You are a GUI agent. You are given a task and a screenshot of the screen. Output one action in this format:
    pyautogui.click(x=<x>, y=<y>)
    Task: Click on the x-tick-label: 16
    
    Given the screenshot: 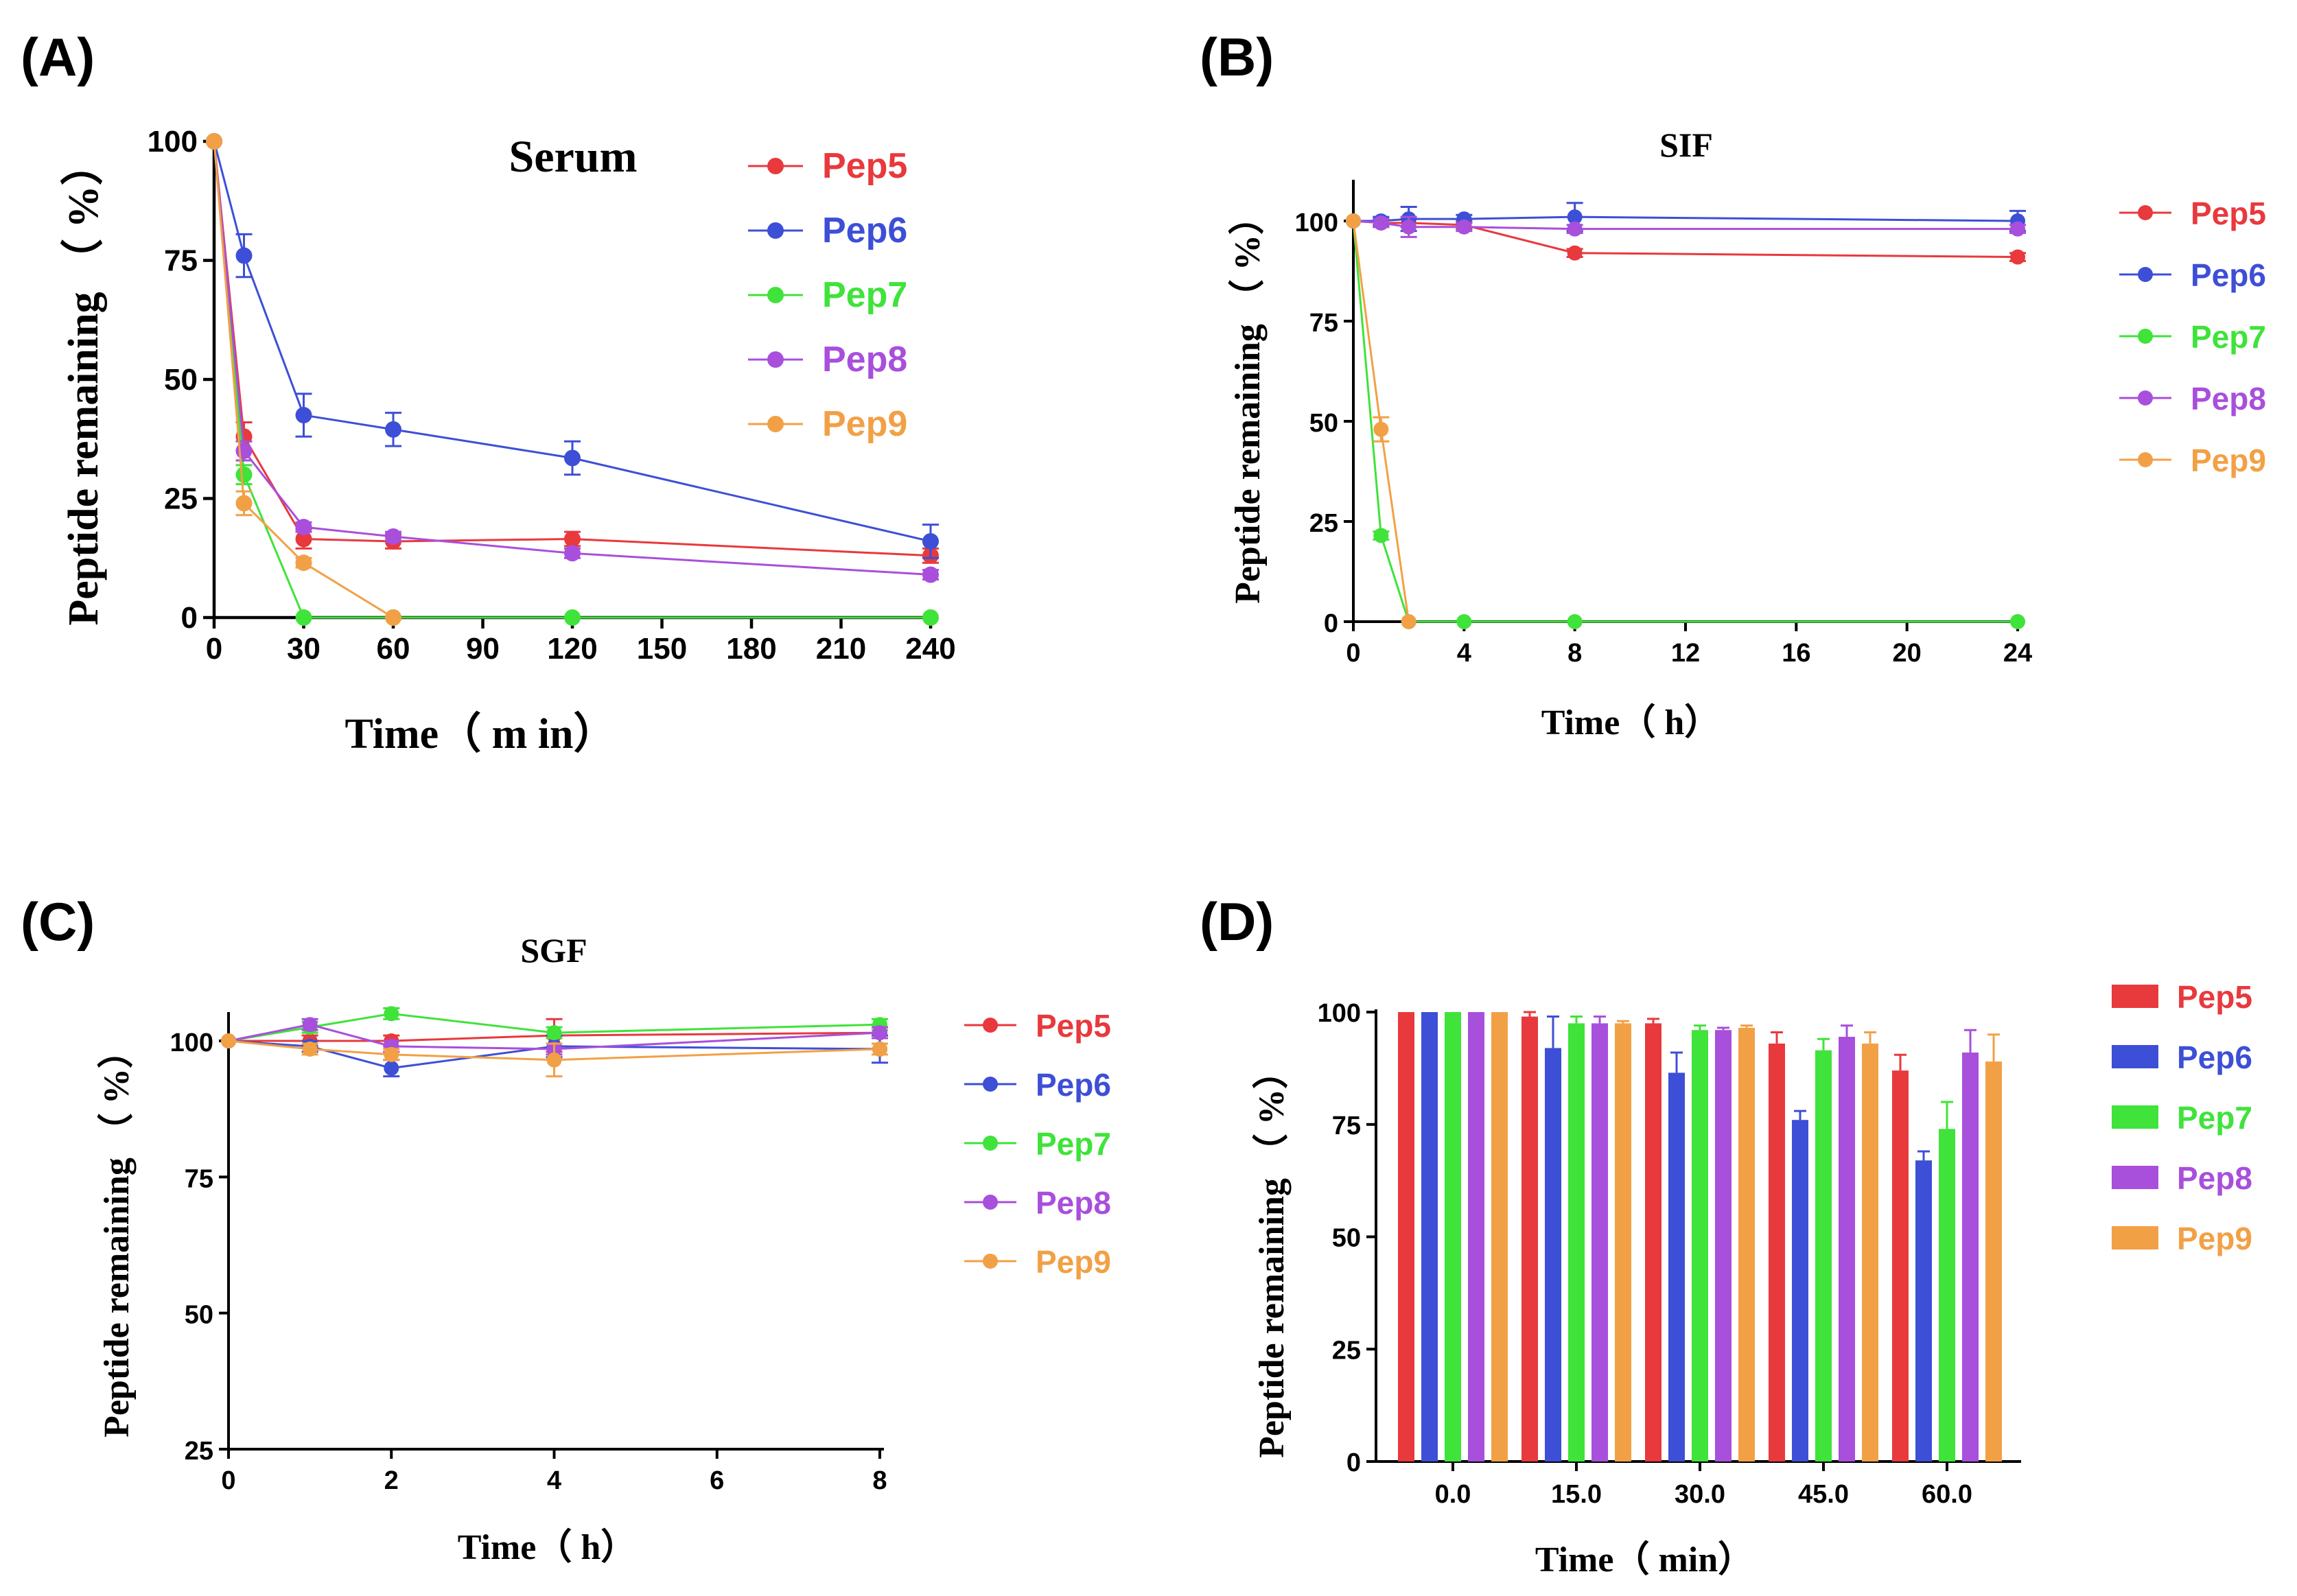 What is the action you would take?
    pyautogui.click(x=1796, y=653)
    